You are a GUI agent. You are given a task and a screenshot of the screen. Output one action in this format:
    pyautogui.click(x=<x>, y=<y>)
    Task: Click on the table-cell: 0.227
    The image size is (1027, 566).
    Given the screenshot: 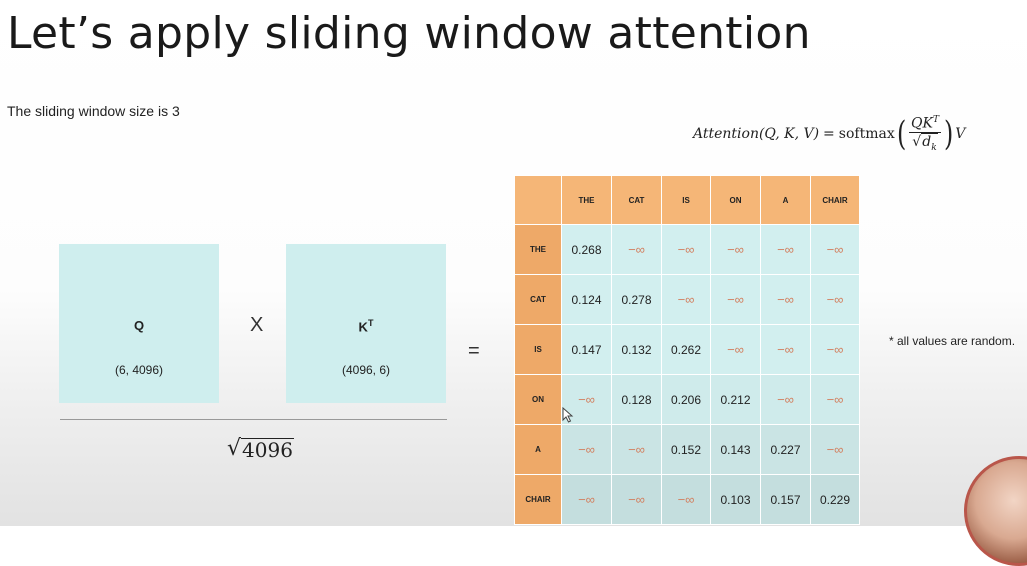 What is the action you would take?
    pyautogui.click(x=785, y=449)
    